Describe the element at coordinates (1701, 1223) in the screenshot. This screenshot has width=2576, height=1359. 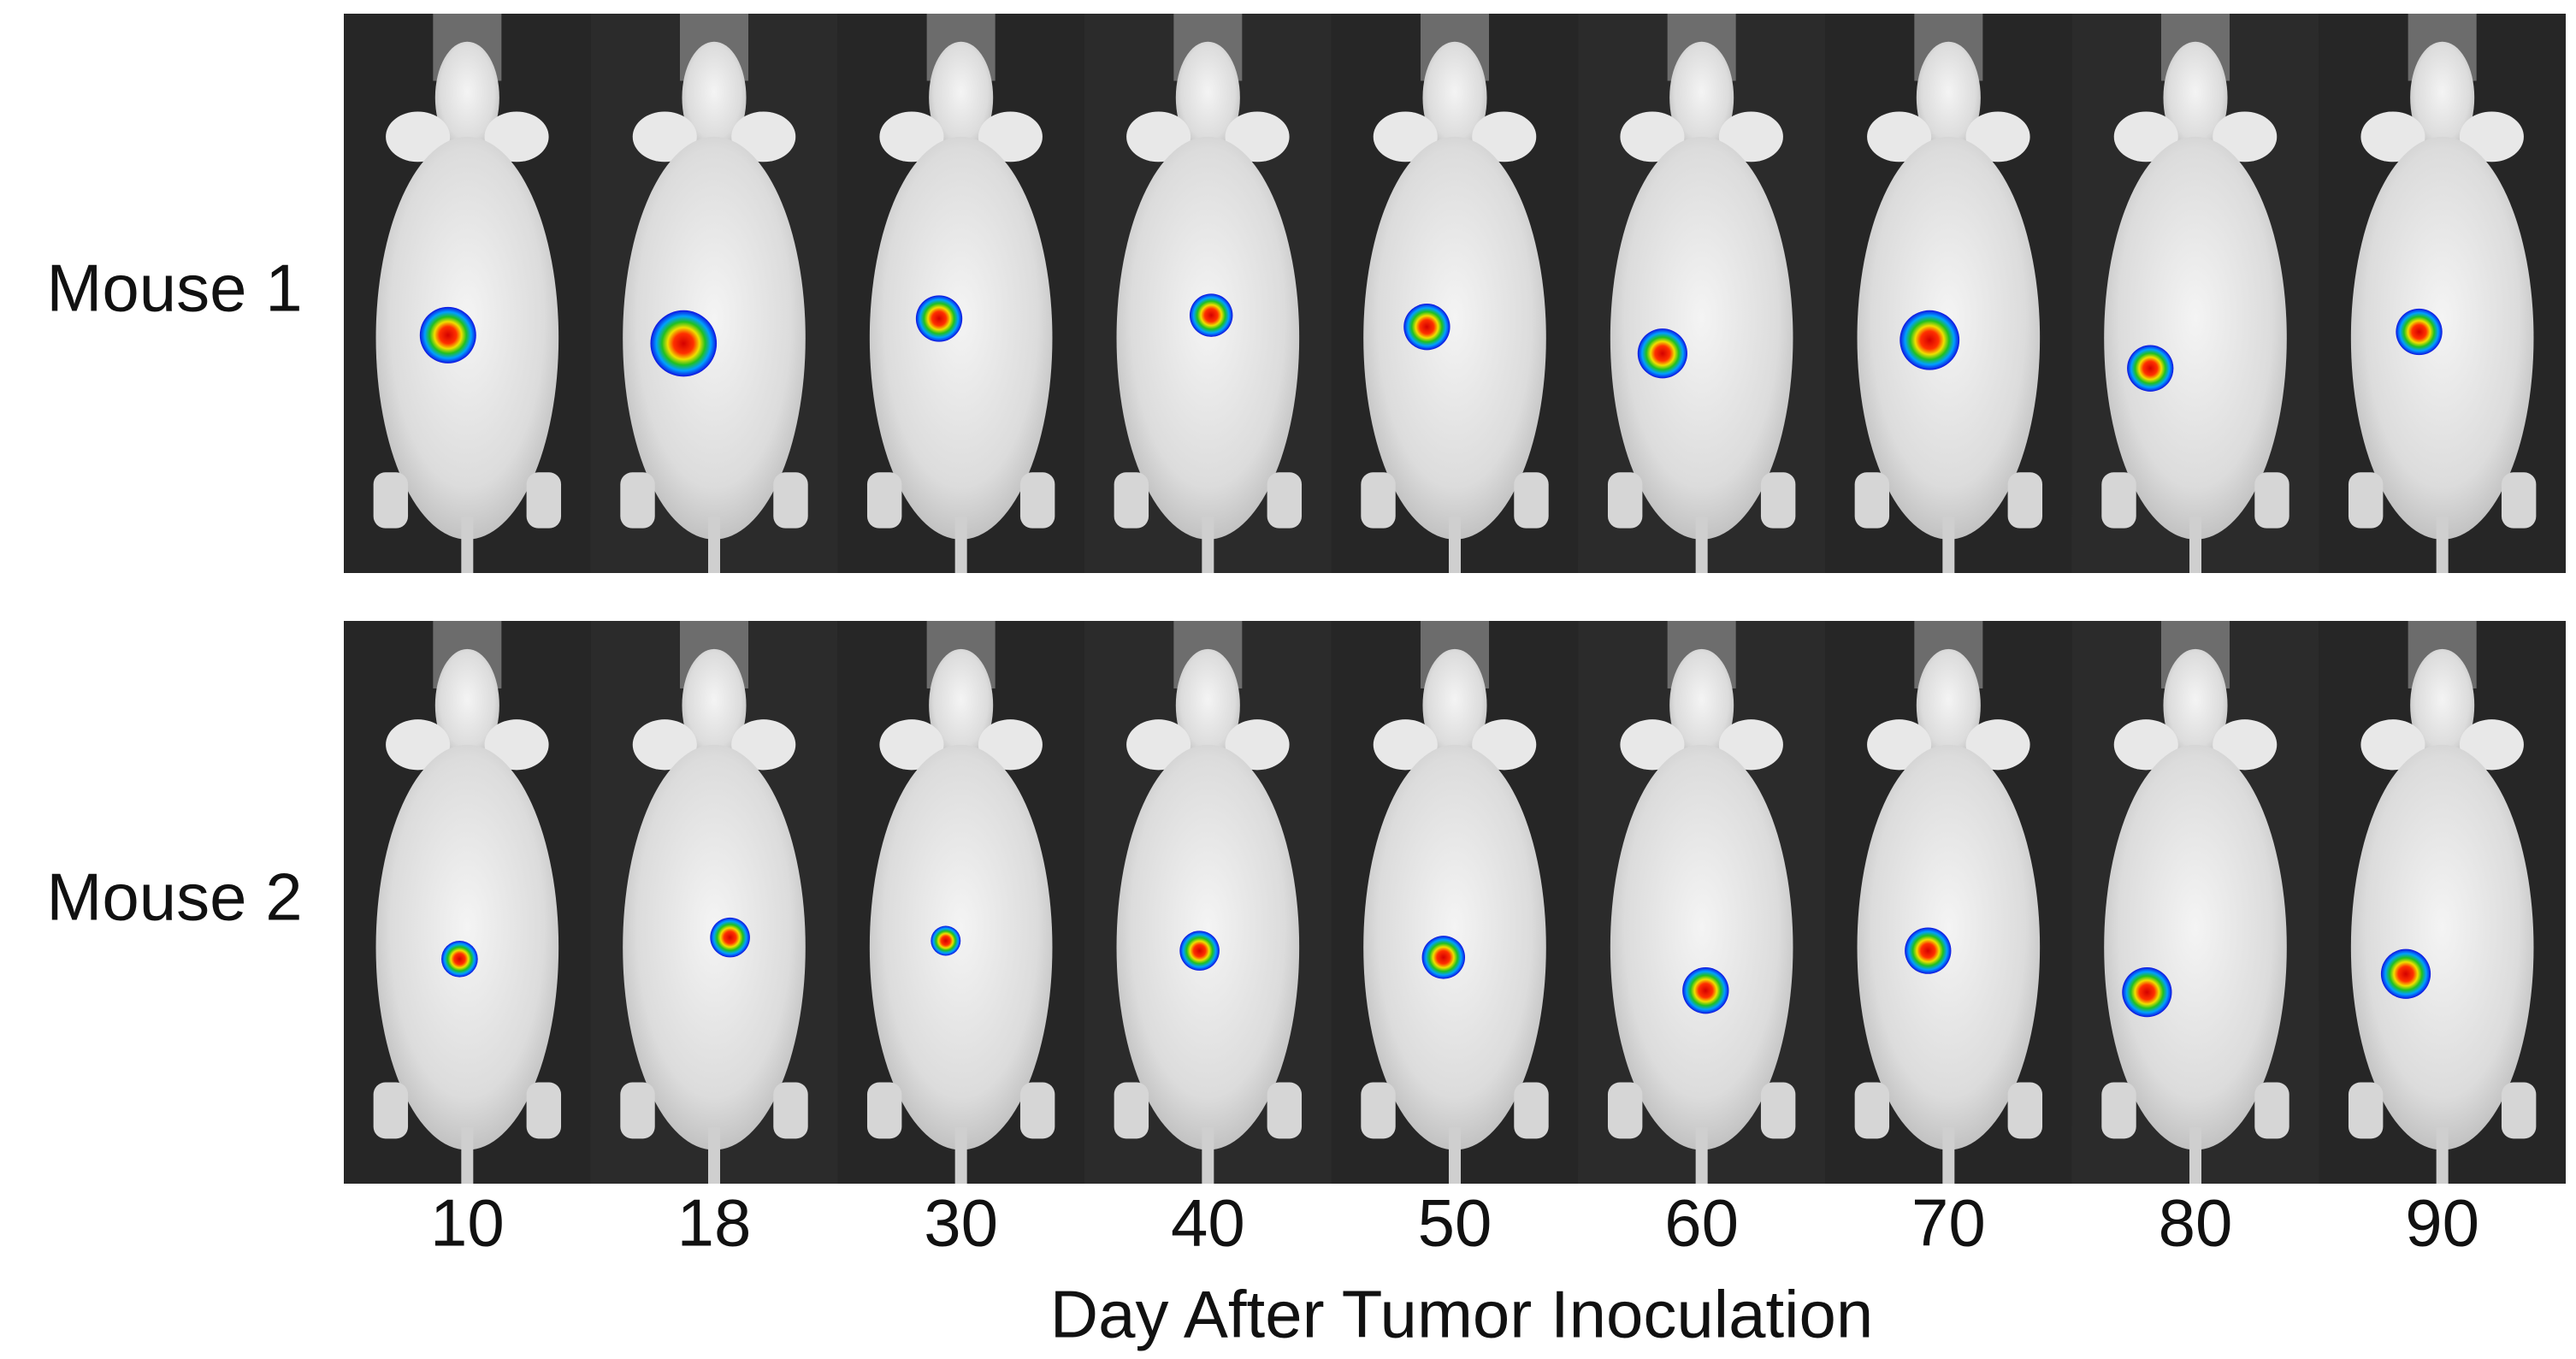
I see `column-label: 60` at that location.